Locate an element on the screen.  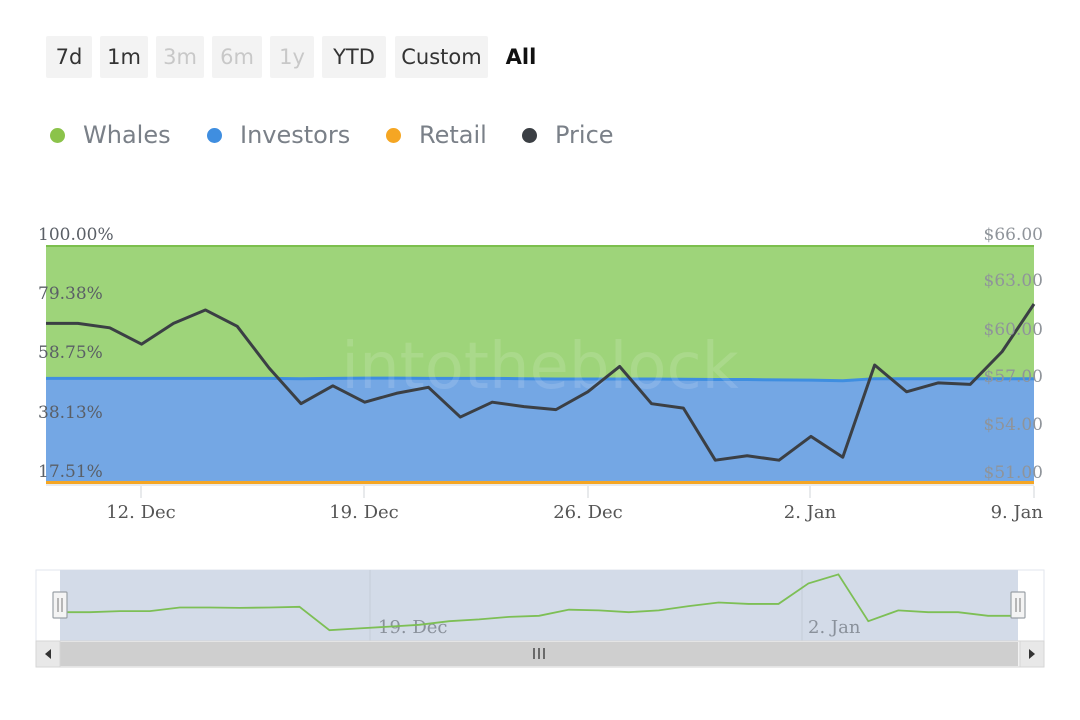
scroll-left-arrow-icon is located at coordinates (48, 654).